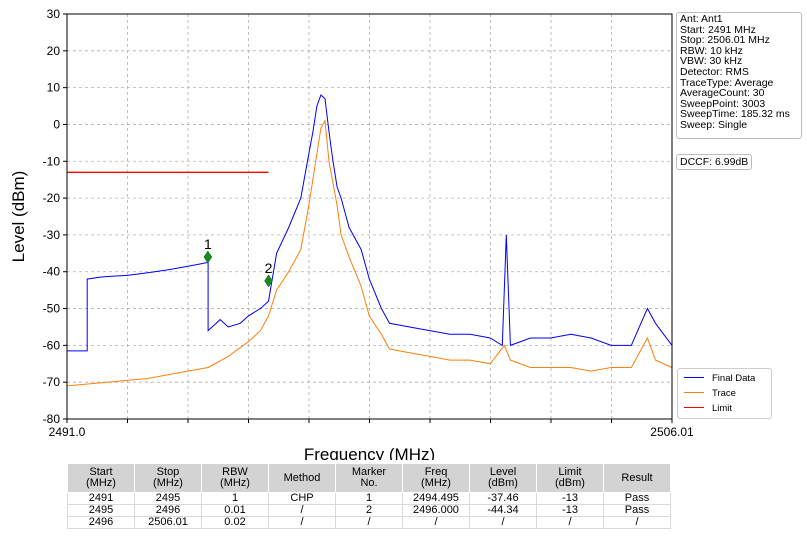 The image size is (807, 537). I want to click on marker-1-label: 1, so click(208, 244).